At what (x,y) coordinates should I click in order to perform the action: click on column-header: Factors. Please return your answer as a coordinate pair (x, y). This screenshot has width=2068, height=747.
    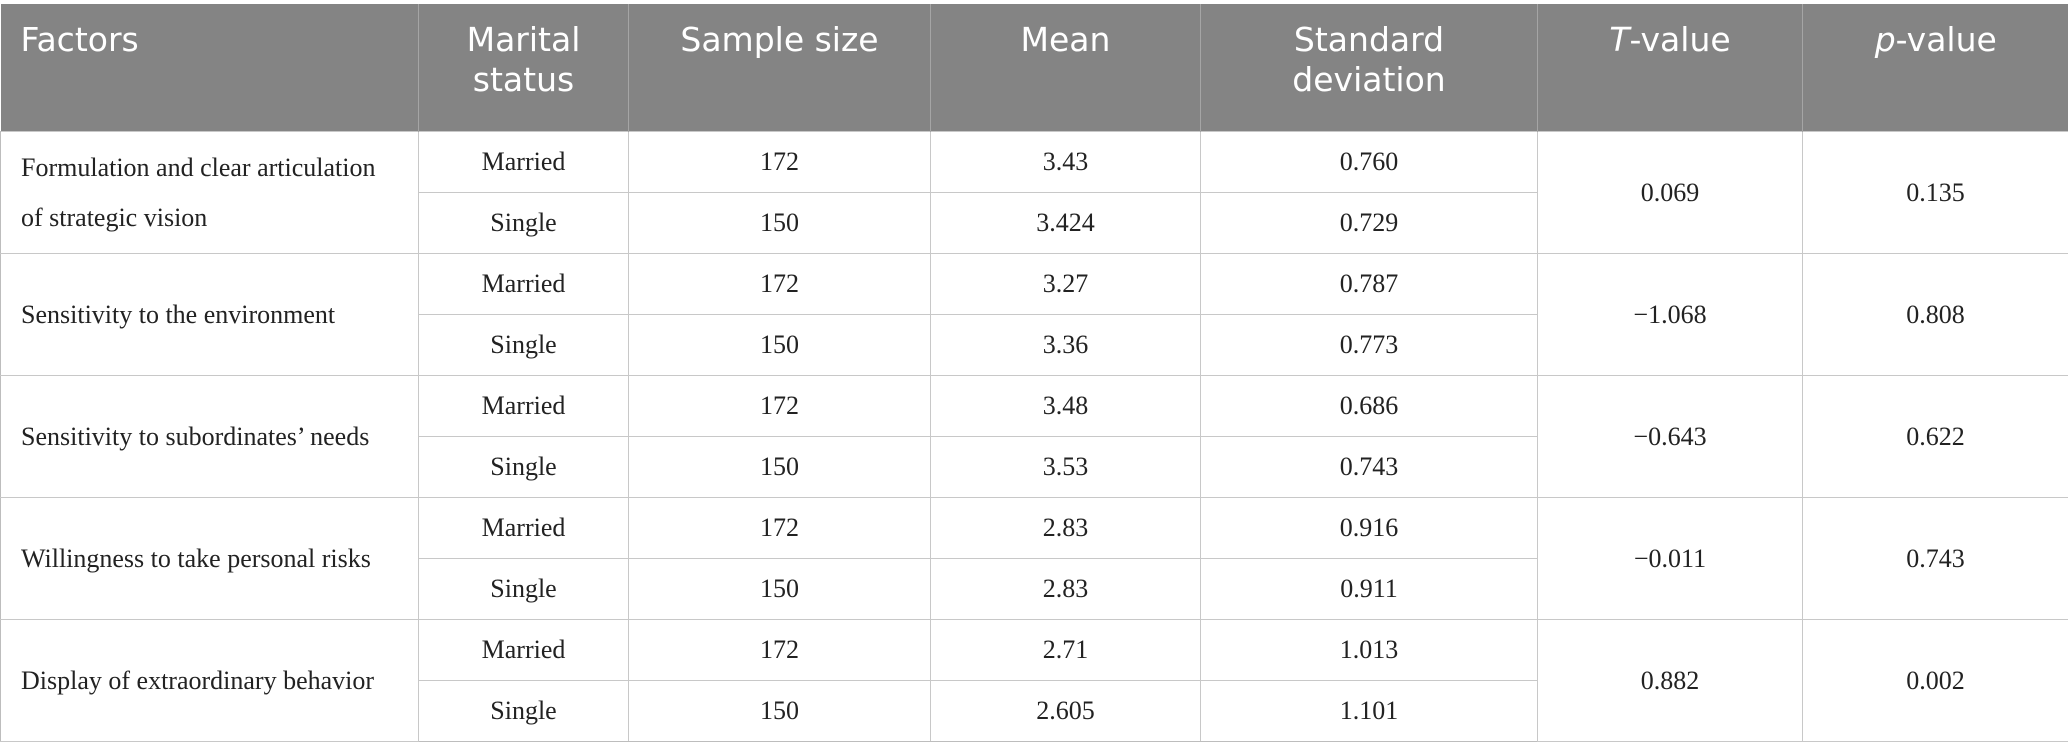
    Looking at the image, I should click on (209, 68).